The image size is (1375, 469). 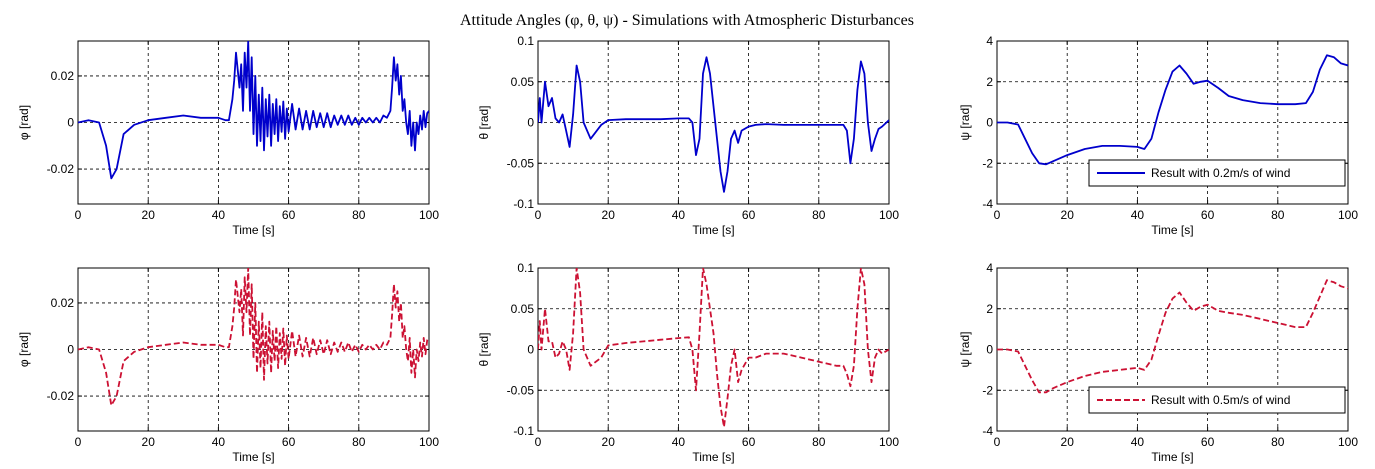 I want to click on subplot-0-0: 0 20 40 60 80 100 -0.02 0 0.02 Time [s] φ [rad], so click(x=228, y=138).